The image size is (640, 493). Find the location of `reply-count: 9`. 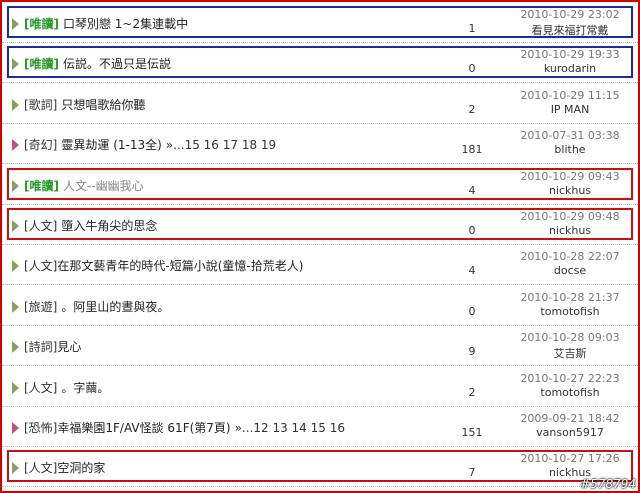

reply-count: 9 is located at coordinates (472, 352).